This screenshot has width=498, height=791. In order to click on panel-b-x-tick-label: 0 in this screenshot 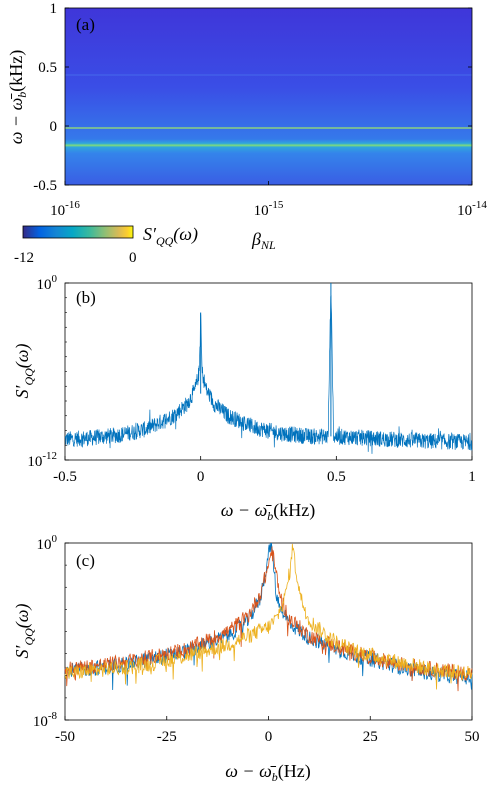, I will do `click(201, 477)`.